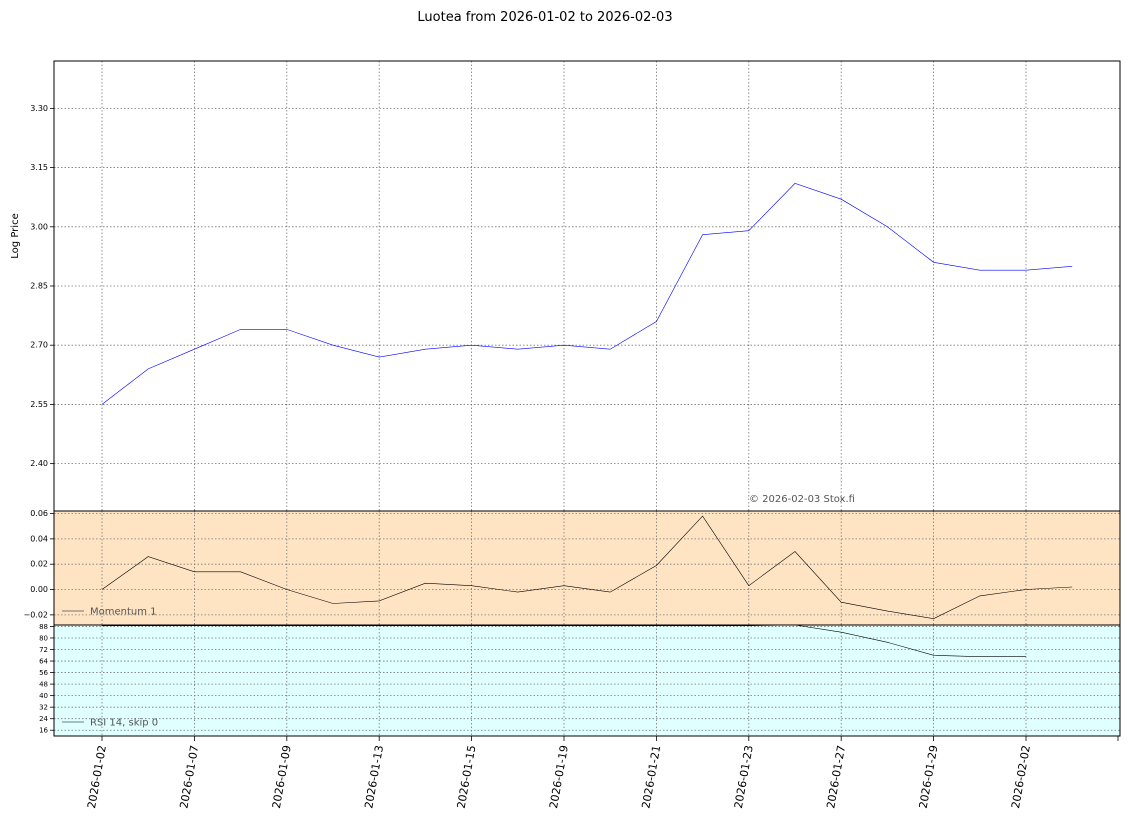  What do you see at coordinates (544, 17) in the screenshot?
I see `chart-title: Luotea from 2026-01-02 to 2026-02-03` at bounding box center [544, 17].